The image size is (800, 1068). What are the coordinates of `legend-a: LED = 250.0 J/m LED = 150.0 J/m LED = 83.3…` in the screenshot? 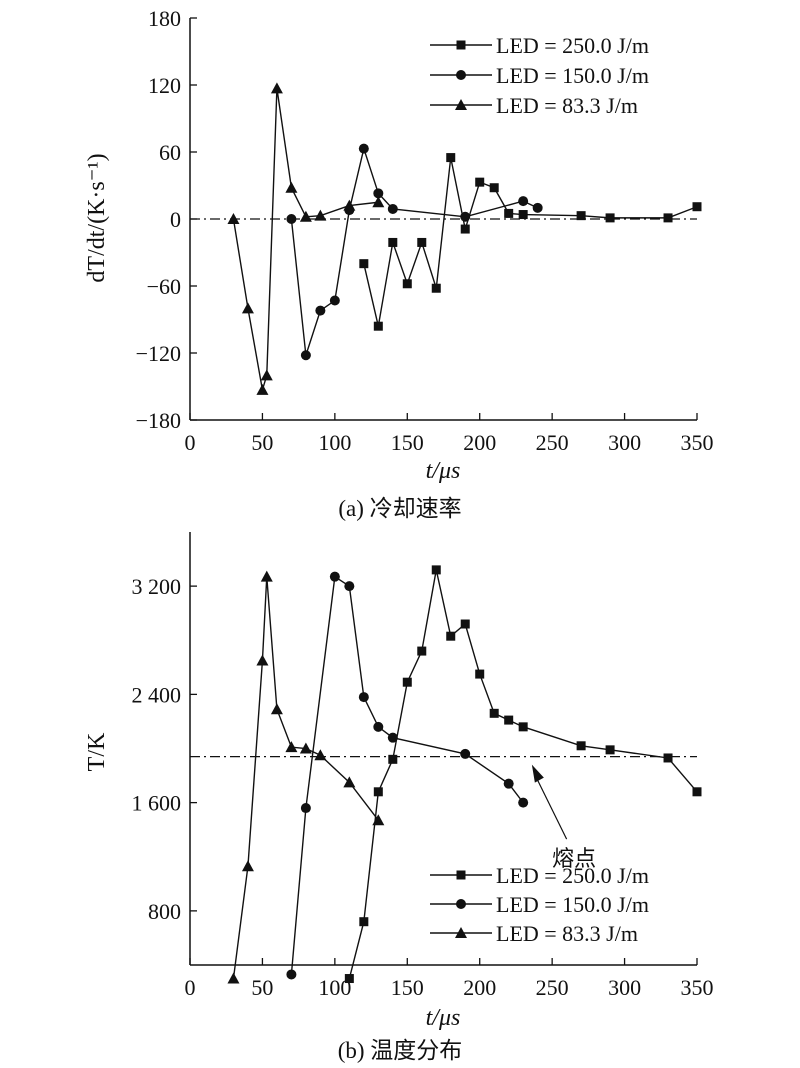 It's located at (539, 75).